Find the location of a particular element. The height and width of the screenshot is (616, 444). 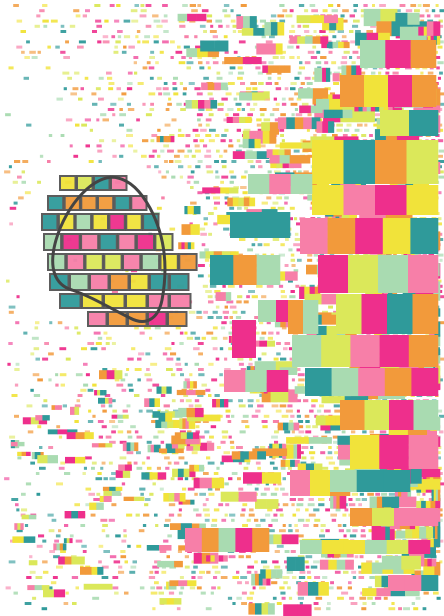

selected-tile-cluster is located at coordinates (119, 251).